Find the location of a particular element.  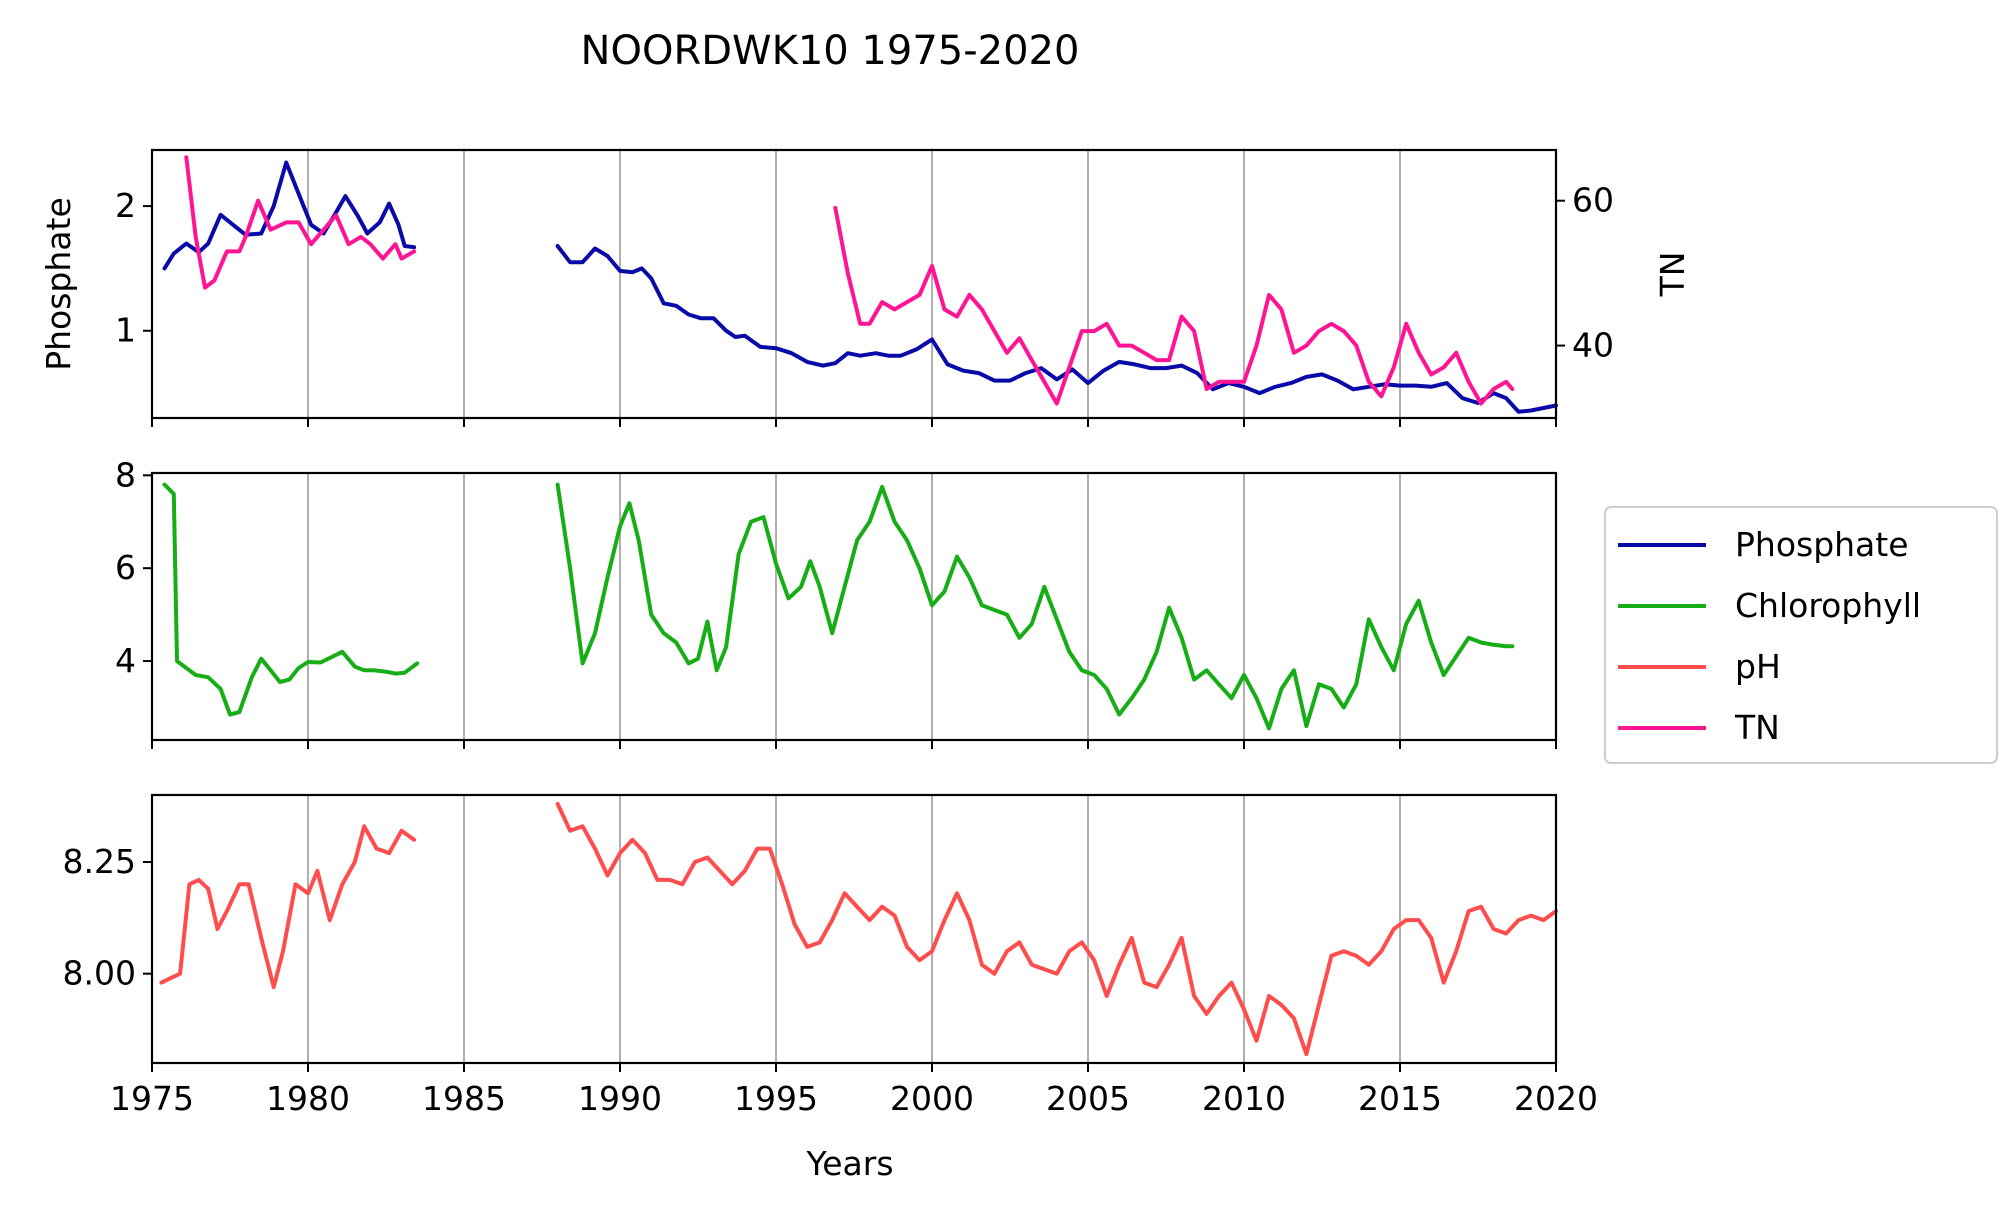

y-tick-label: 8.00 is located at coordinates (99, 973).